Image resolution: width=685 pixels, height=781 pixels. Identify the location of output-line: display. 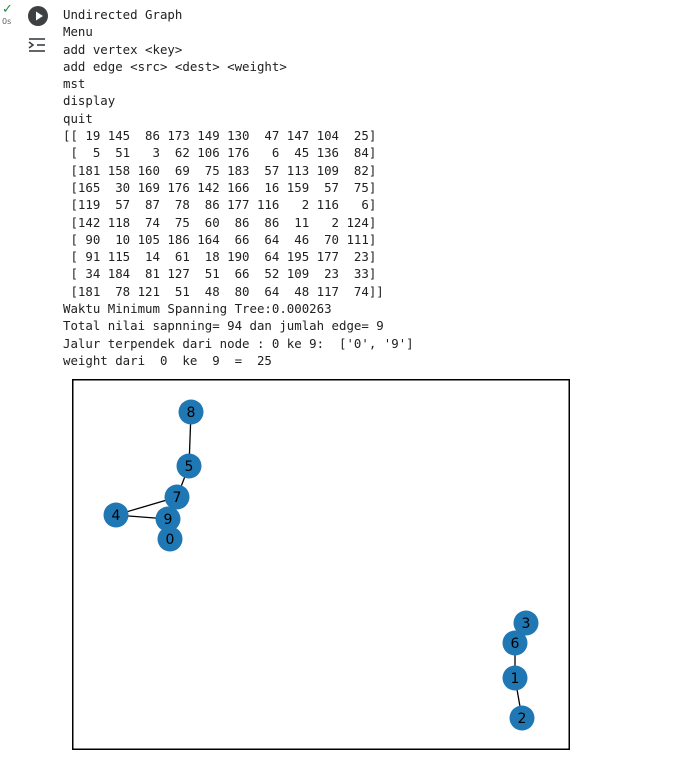
(89, 101).